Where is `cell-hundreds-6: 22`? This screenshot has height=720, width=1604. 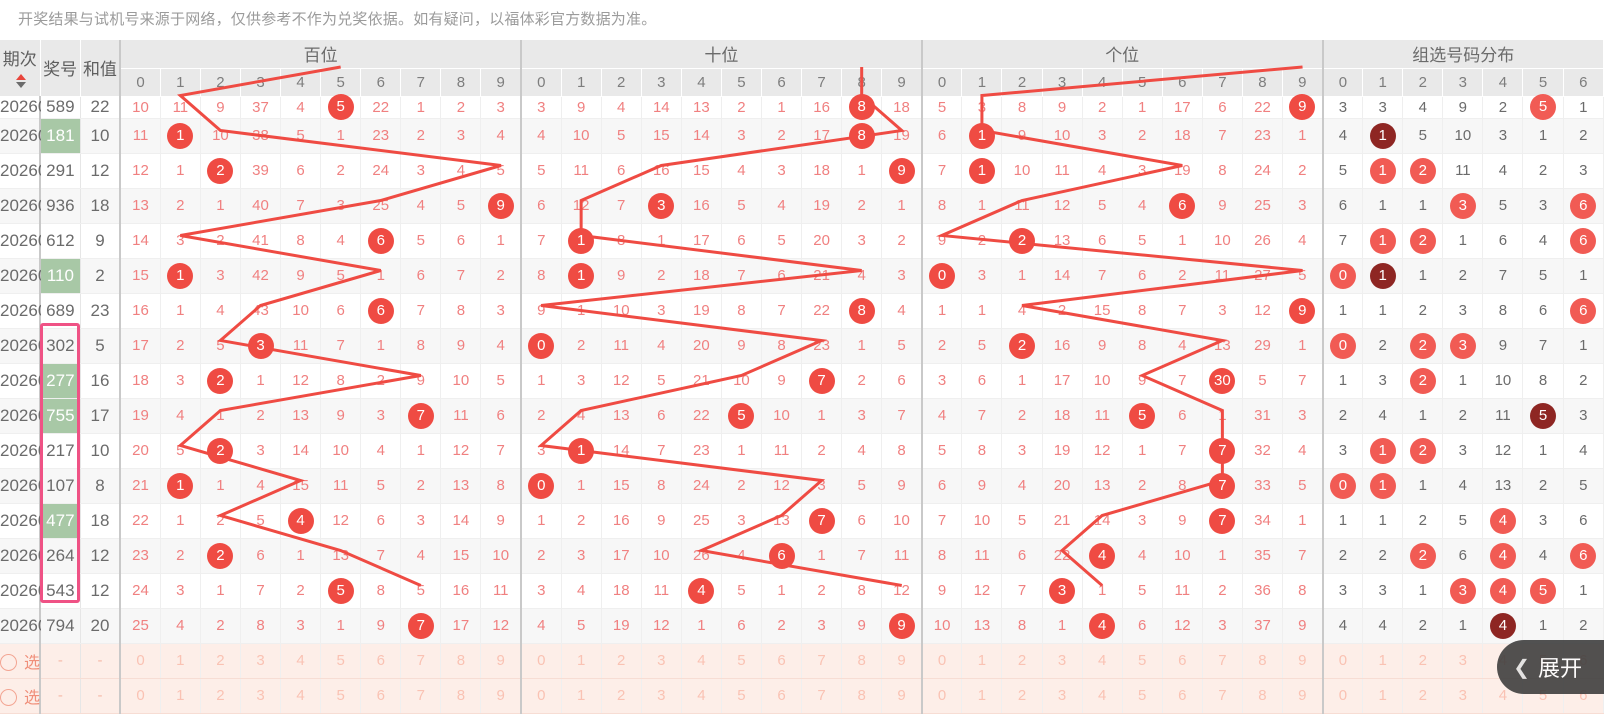 cell-hundreds-6: 22 is located at coordinates (381, 107).